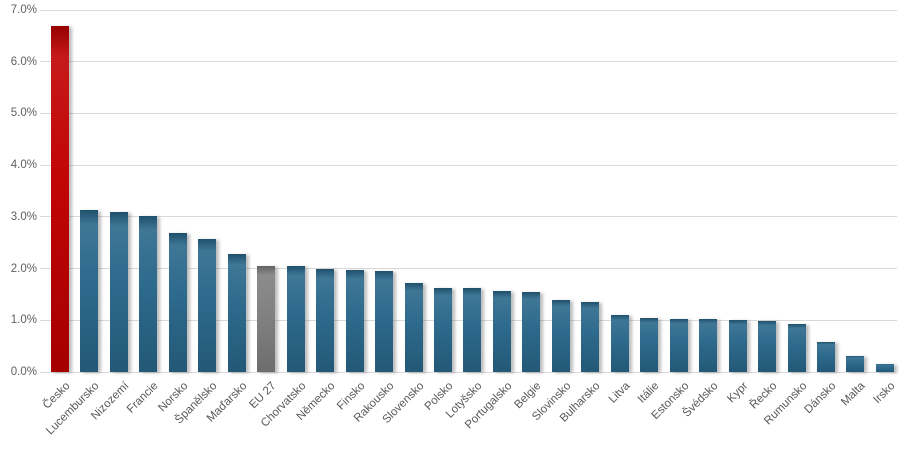 The height and width of the screenshot is (456, 900). I want to click on y-tick-label: 5.0%, so click(23, 113).